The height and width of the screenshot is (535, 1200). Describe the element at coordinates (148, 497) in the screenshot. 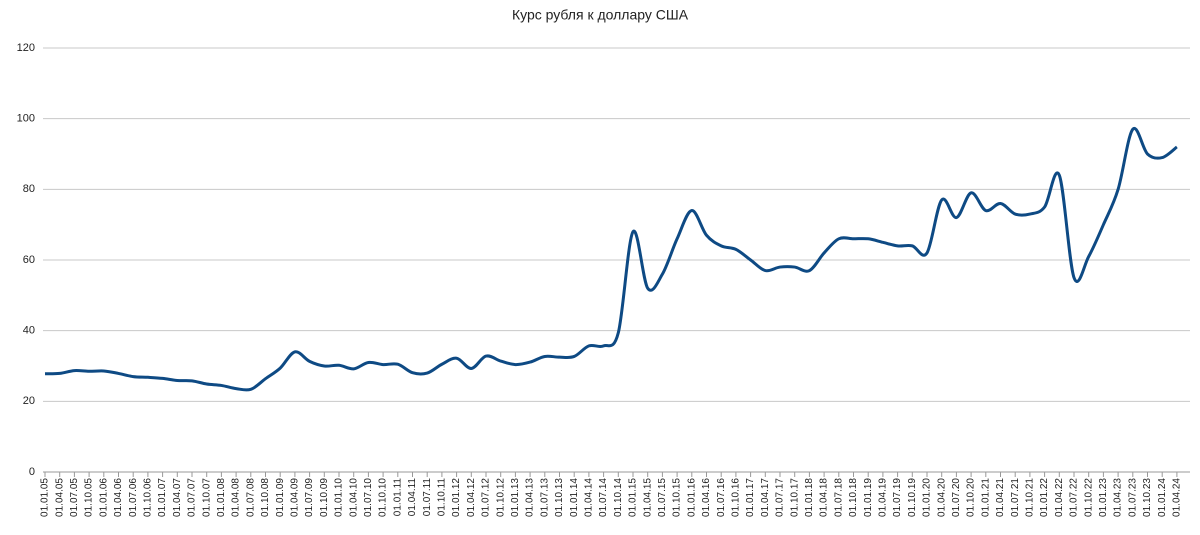

I see `x-tick-label: 01.10.06` at that location.